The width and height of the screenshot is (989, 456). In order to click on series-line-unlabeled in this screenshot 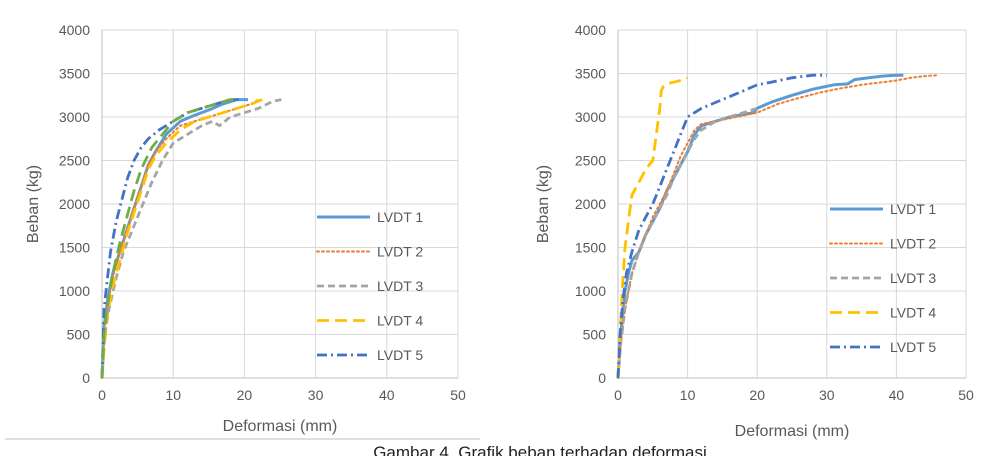, I will do `click(169, 238)`.